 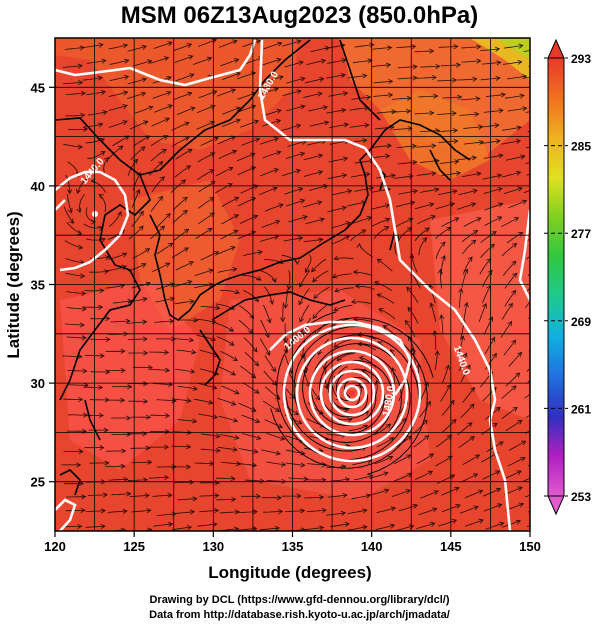 I want to click on typhoon-spiral, so click(x=343, y=386).